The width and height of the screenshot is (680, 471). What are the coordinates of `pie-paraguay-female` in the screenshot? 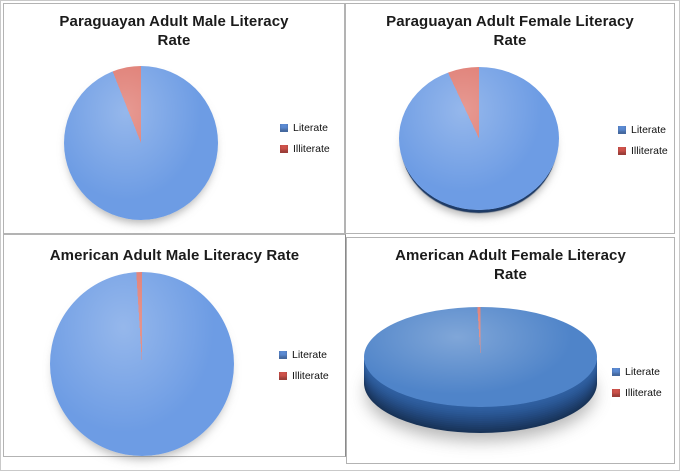 It's located at (479, 138).